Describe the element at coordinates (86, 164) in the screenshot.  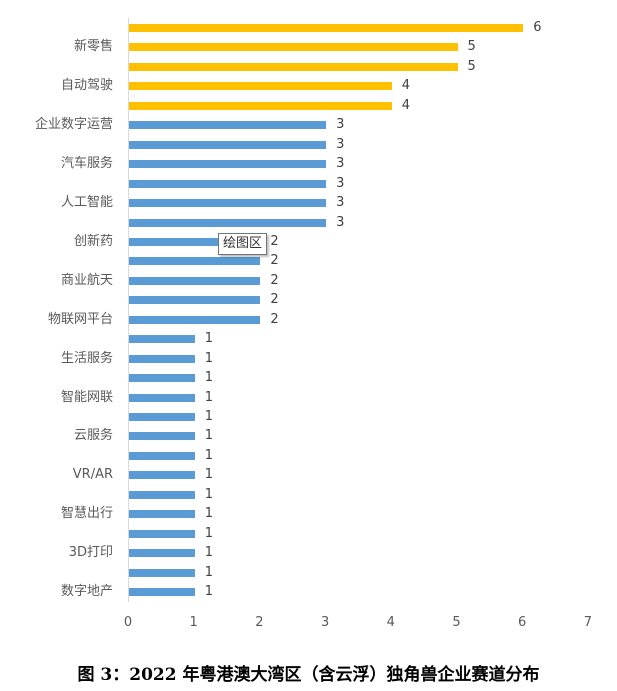
I see `category-label: 汽车服务` at that location.